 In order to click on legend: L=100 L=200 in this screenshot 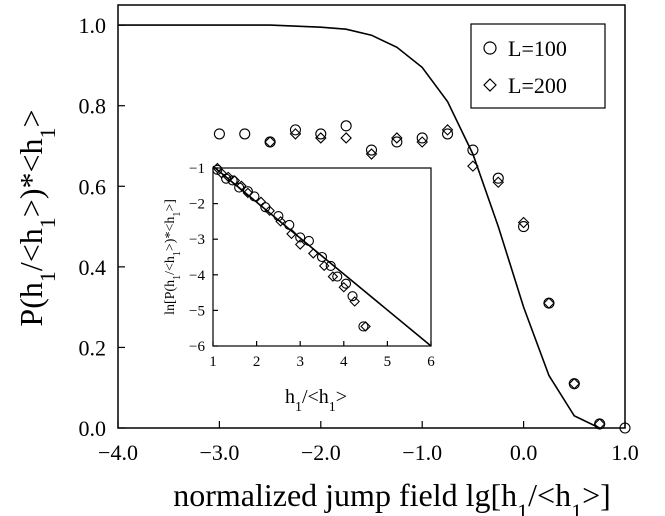, I will do `click(538, 66)`.